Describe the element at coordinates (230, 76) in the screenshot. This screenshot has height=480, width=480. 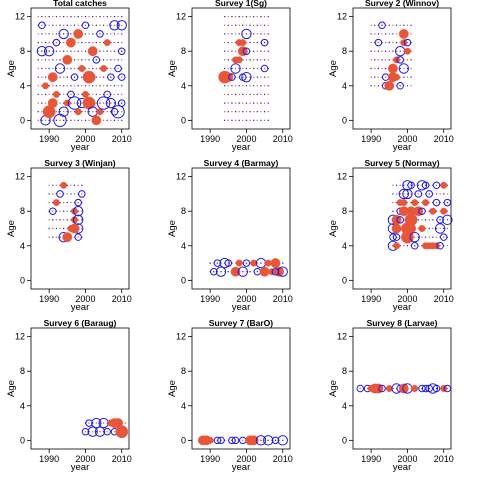
I see `panel-2: Survey 1(Sg) 1990 2000 2010 0 4 8 12 year Age` at that location.